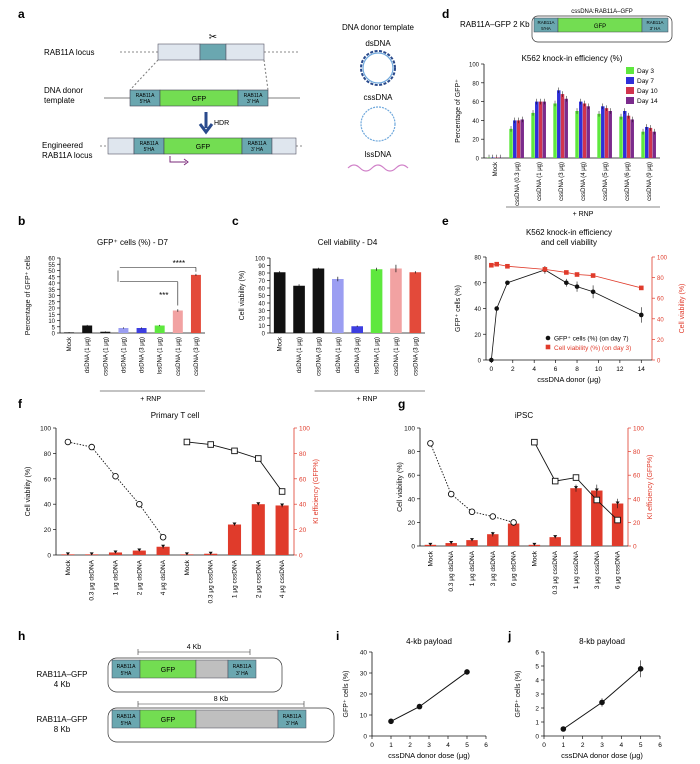 This screenshot has width=700, height=764. I want to click on legend-label: Day 14, so click(647, 101).